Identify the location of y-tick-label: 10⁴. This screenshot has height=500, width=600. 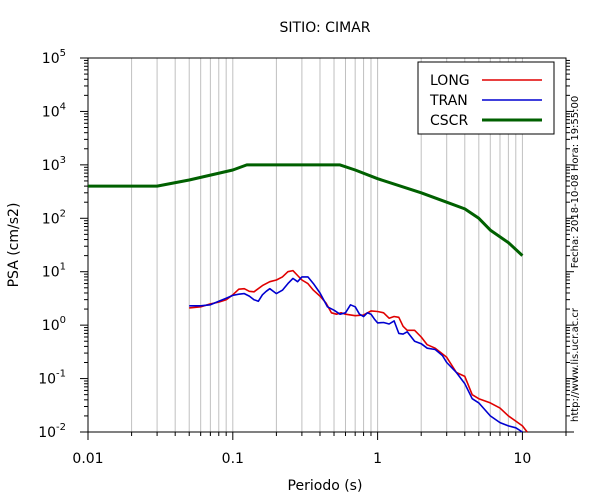
(54, 110).